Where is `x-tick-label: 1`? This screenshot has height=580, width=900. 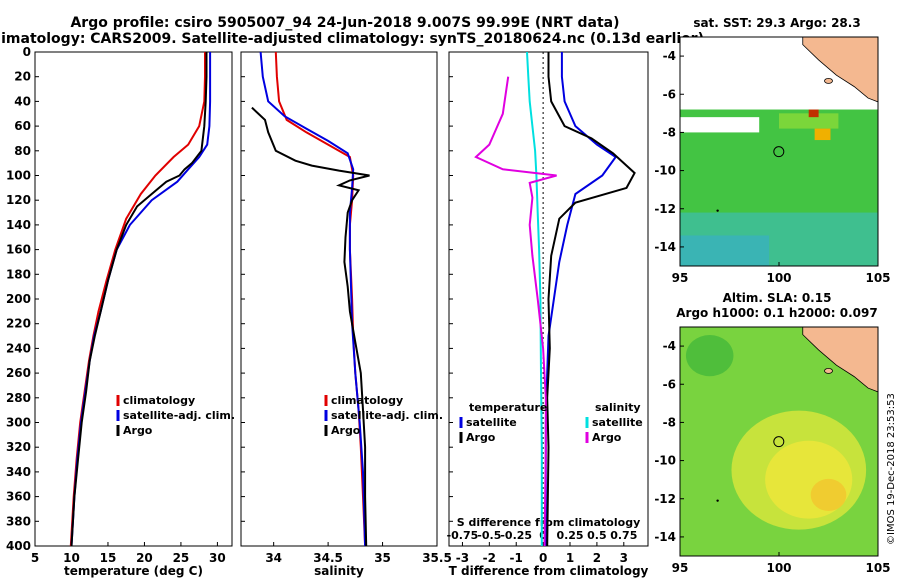 x-tick-label: 1 is located at coordinates (570, 558).